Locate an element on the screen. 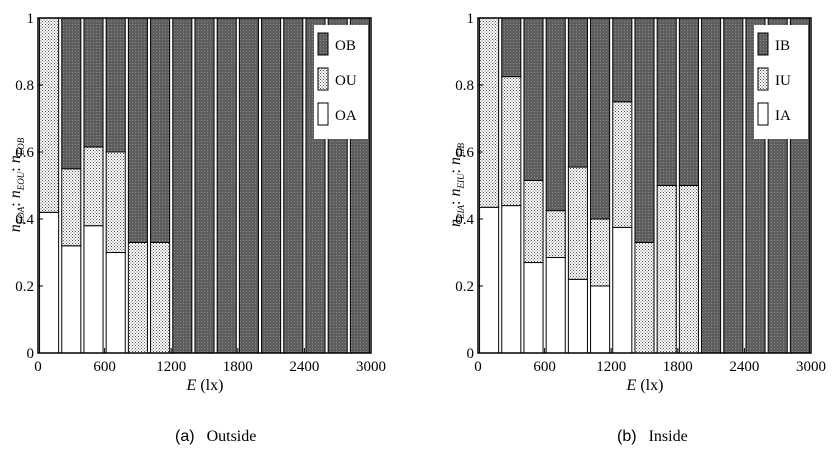  legend-label-iu: IU is located at coordinates (783, 81).